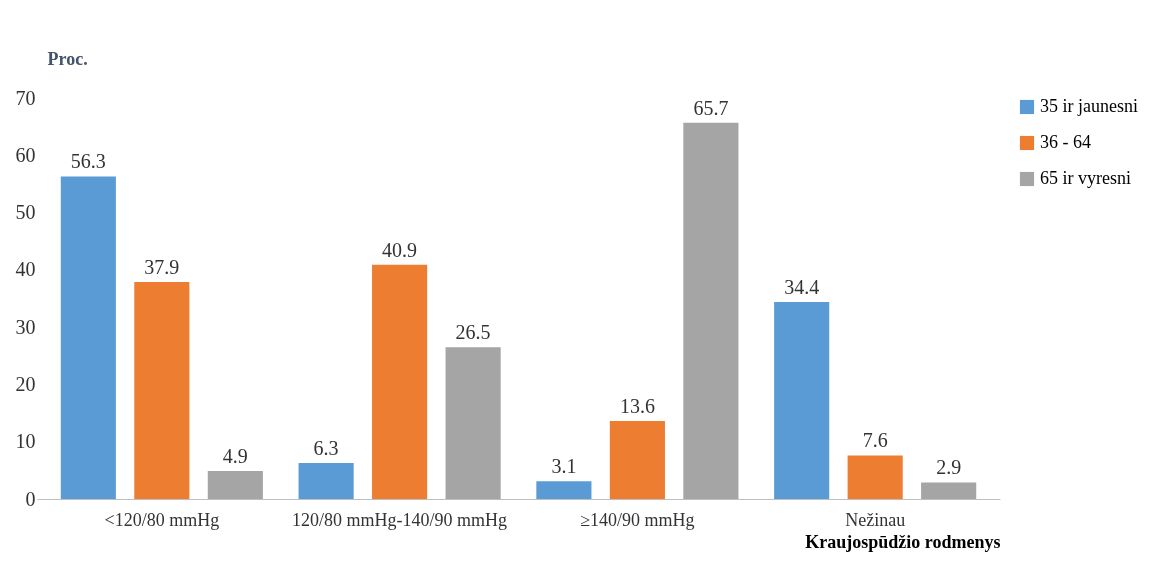 Image resolution: width=1153 pixels, height=561 pixels. Describe the element at coordinates (903, 541) in the screenshot. I see `x-axis-title: Kraujospūdžio rodmenys` at that location.